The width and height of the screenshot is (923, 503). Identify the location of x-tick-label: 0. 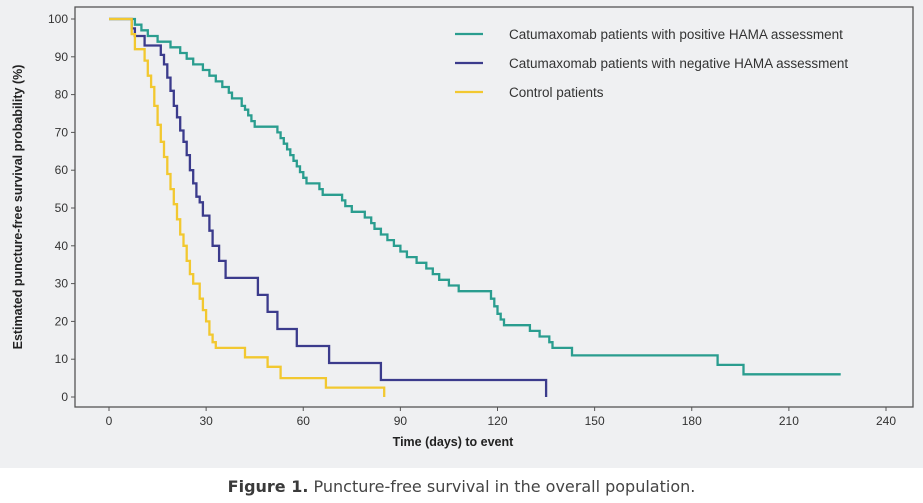
(109, 421).